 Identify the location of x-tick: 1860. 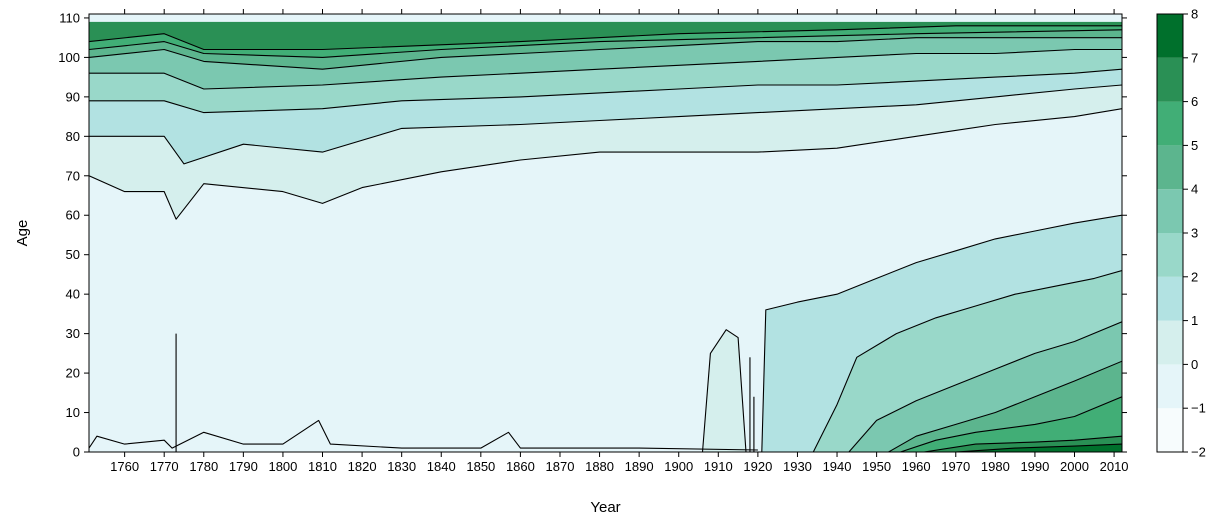
(520, 241).